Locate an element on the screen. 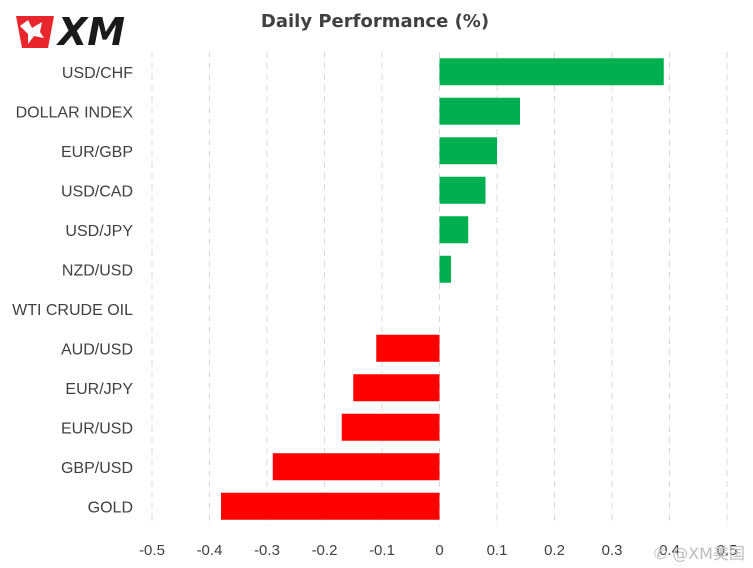 The width and height of the screenshot is (753, 568). x-axis-tick-labels: -0.5 -0.4 -0.3 -0.2 -0.1 0 0.1 0.2 0.3 0.4 0.5 is located at coordinates (438, 550).